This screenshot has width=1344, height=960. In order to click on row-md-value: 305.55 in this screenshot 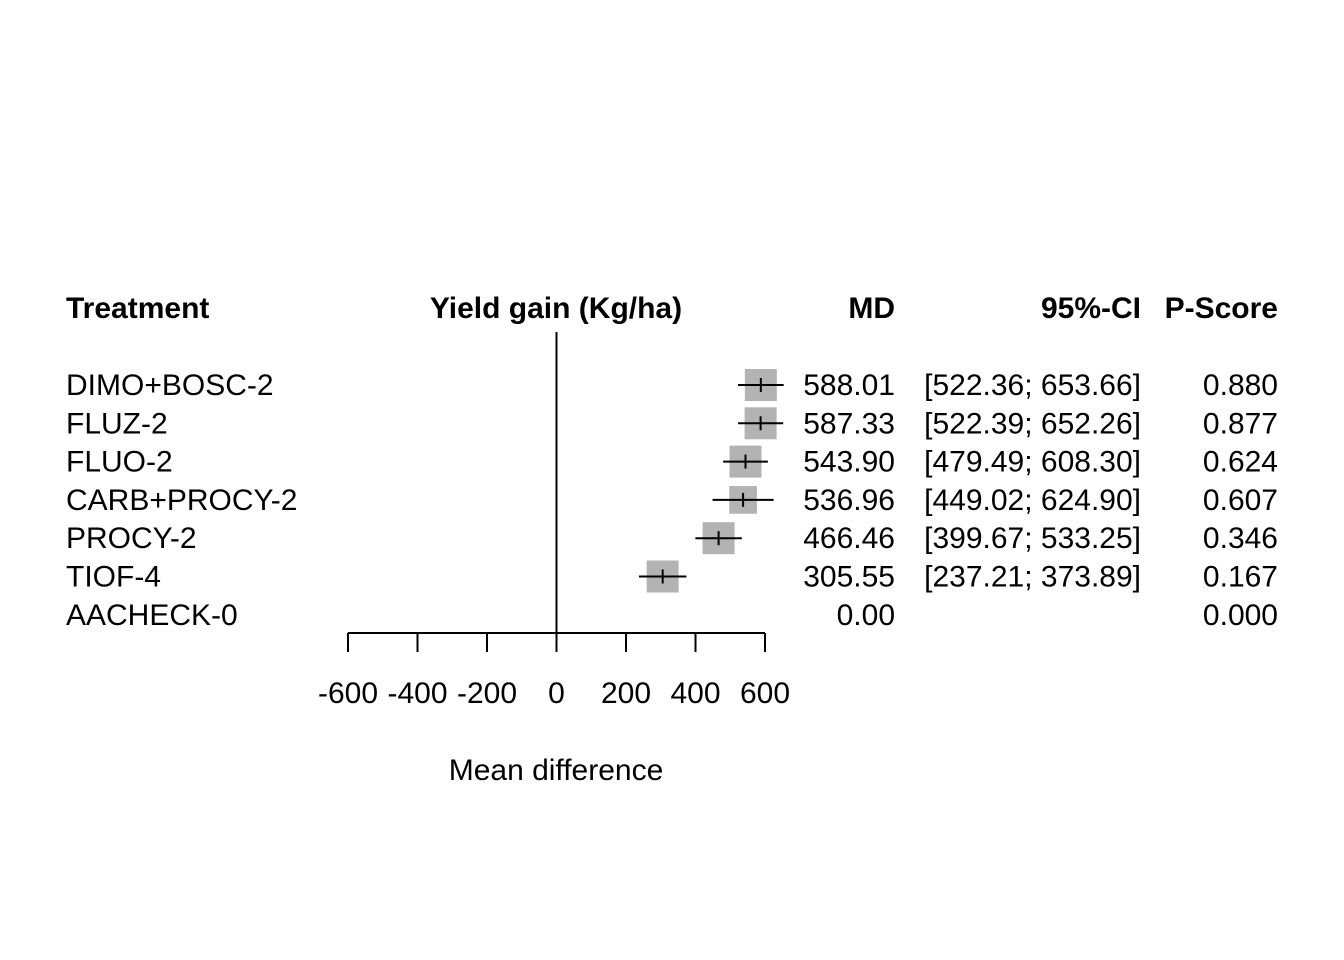, I will do `click(849, 577)`.